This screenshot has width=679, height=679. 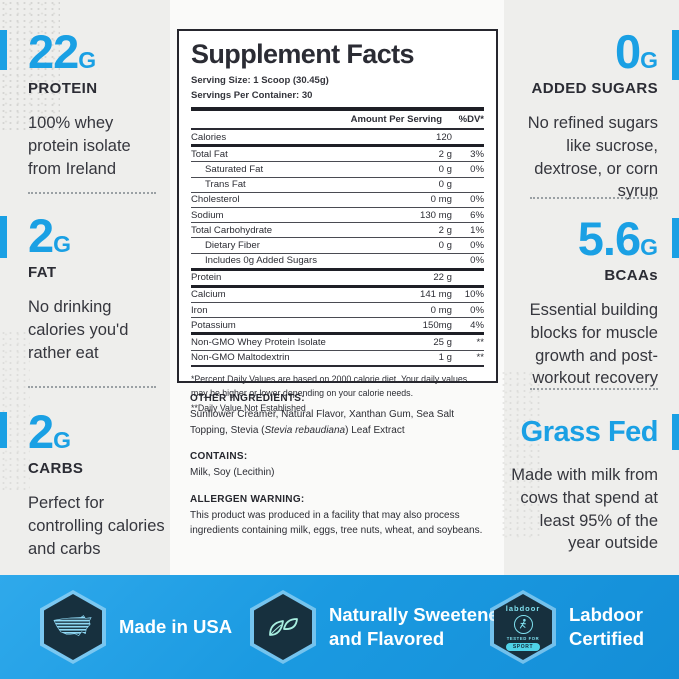 I want to click on stat-bcaas-value: 5.6G, so click(x=617, y=238).